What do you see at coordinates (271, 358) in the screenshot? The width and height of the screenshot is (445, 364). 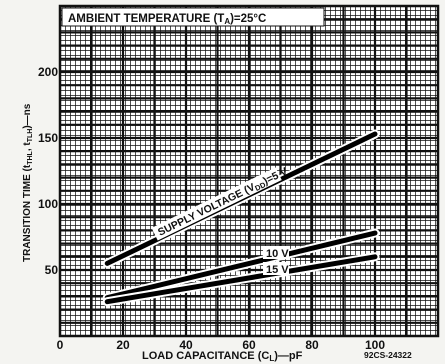 I see `x-axis-label-subscript: L` at bounding box center [271, 358].